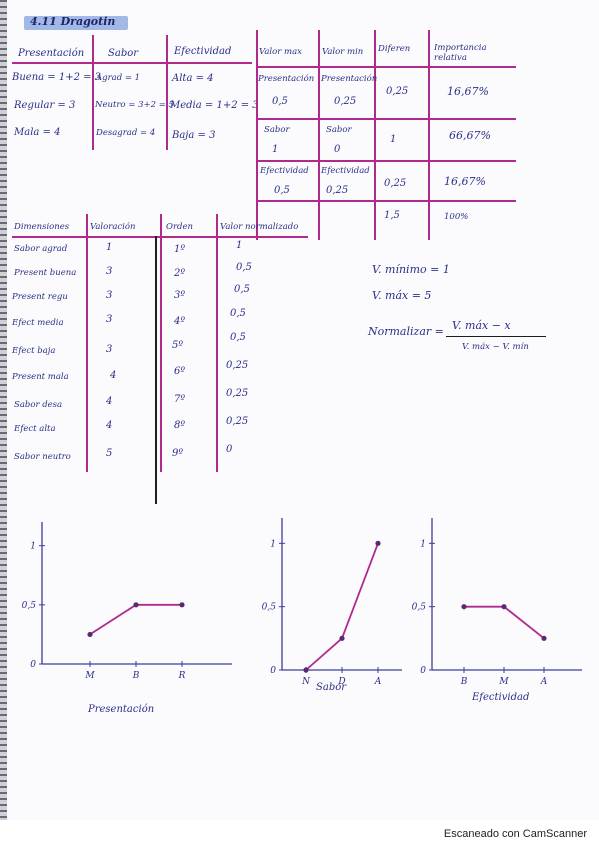 This screenshot has height=848, width=599. Describe the element at coordinates (239, 245) in the screenshot. I see `table3-row-norm: 1` at that location.